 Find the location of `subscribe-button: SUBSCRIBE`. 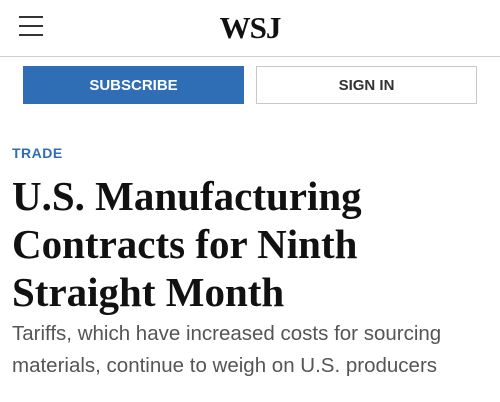

subscribe-button: SUBSCRIBE is located at coordinates (133, 85).